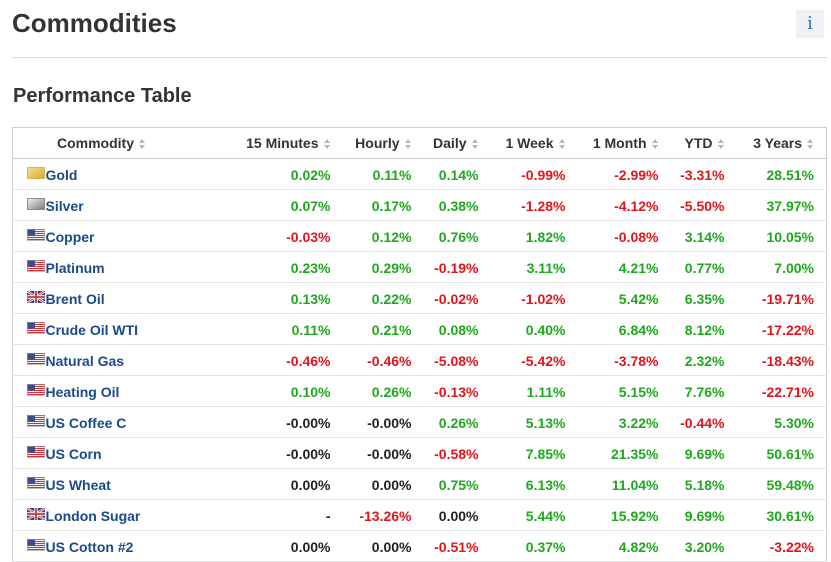 The height and width of the screenshot is (562, 831). What do you see at coordinates (451, 360) in the screenshot?
I see `change-cell: -5.08%` at bounding box center [451, 360].